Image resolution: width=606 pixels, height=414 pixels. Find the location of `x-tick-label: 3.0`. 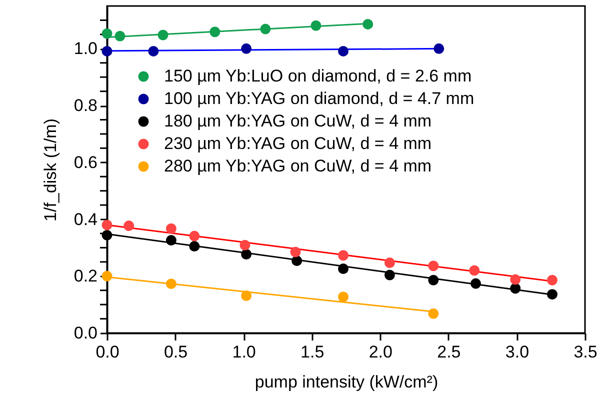

x-tick-label: 3.0 is located at coordinates (517, 352).